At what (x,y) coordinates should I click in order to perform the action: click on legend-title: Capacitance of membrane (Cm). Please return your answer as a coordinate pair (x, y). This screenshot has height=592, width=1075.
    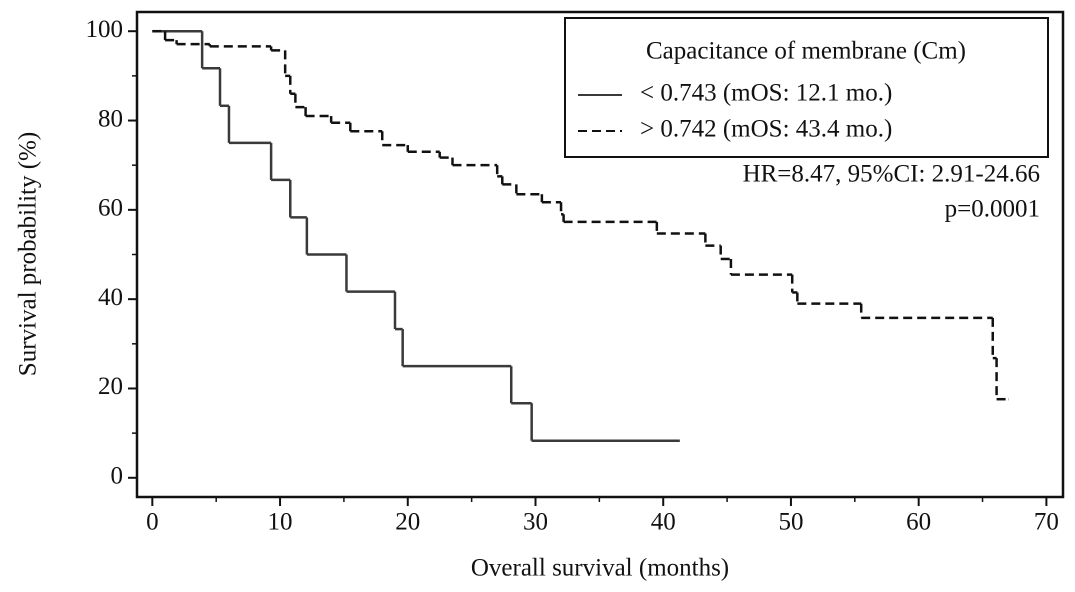
    Looking at the image, I should click on (806, 51).